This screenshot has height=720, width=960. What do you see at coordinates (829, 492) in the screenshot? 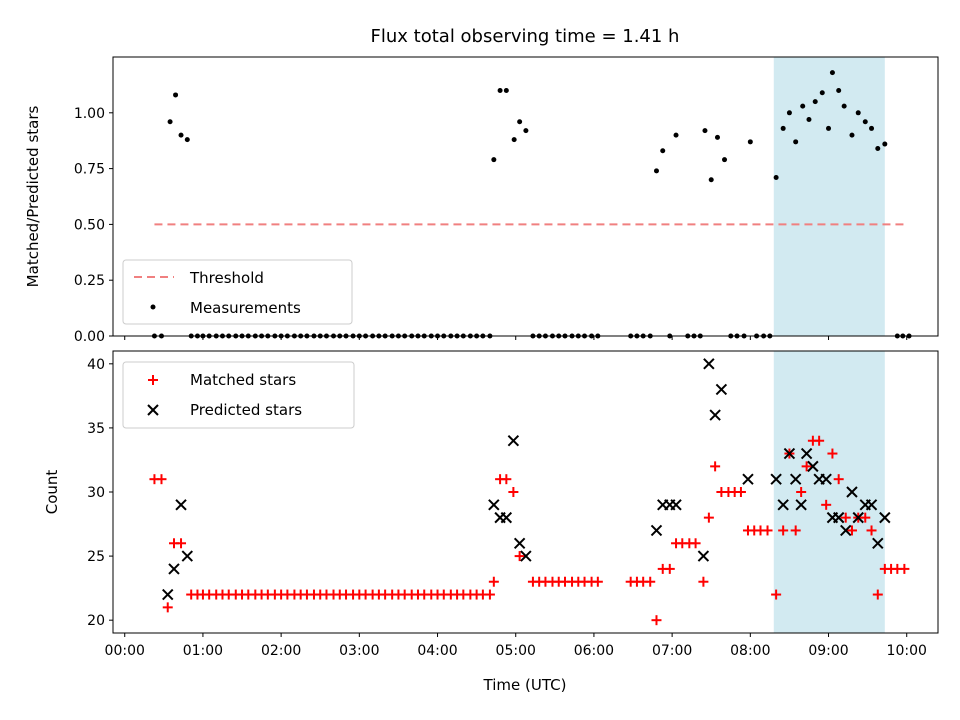
I see `count-highlight-band` at bounding box center [829, 492].